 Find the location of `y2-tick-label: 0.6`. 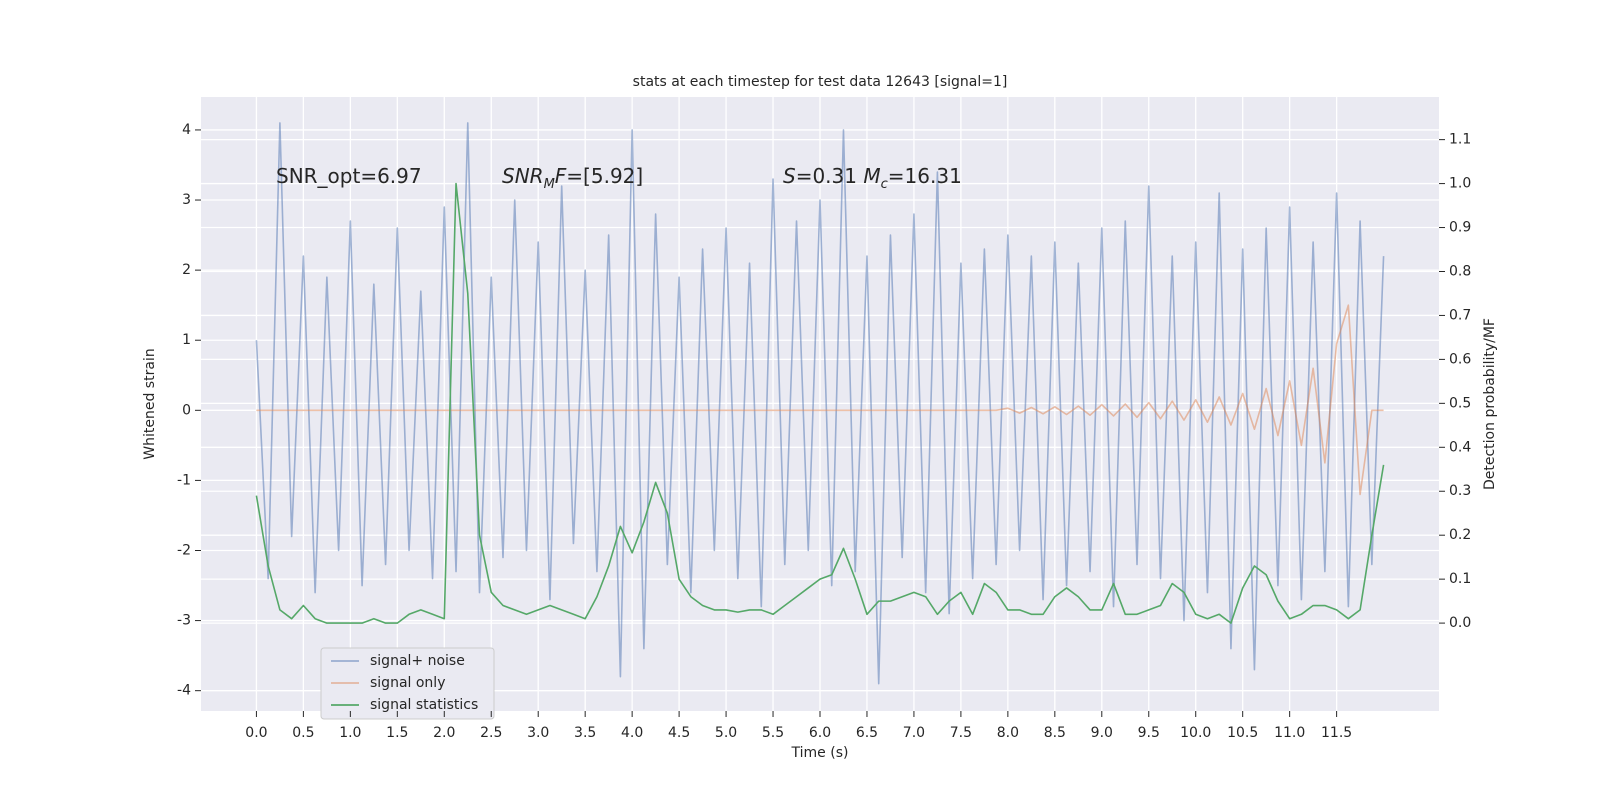

y2-tick-label: 0.6 is located at coordinates (1460, 359).